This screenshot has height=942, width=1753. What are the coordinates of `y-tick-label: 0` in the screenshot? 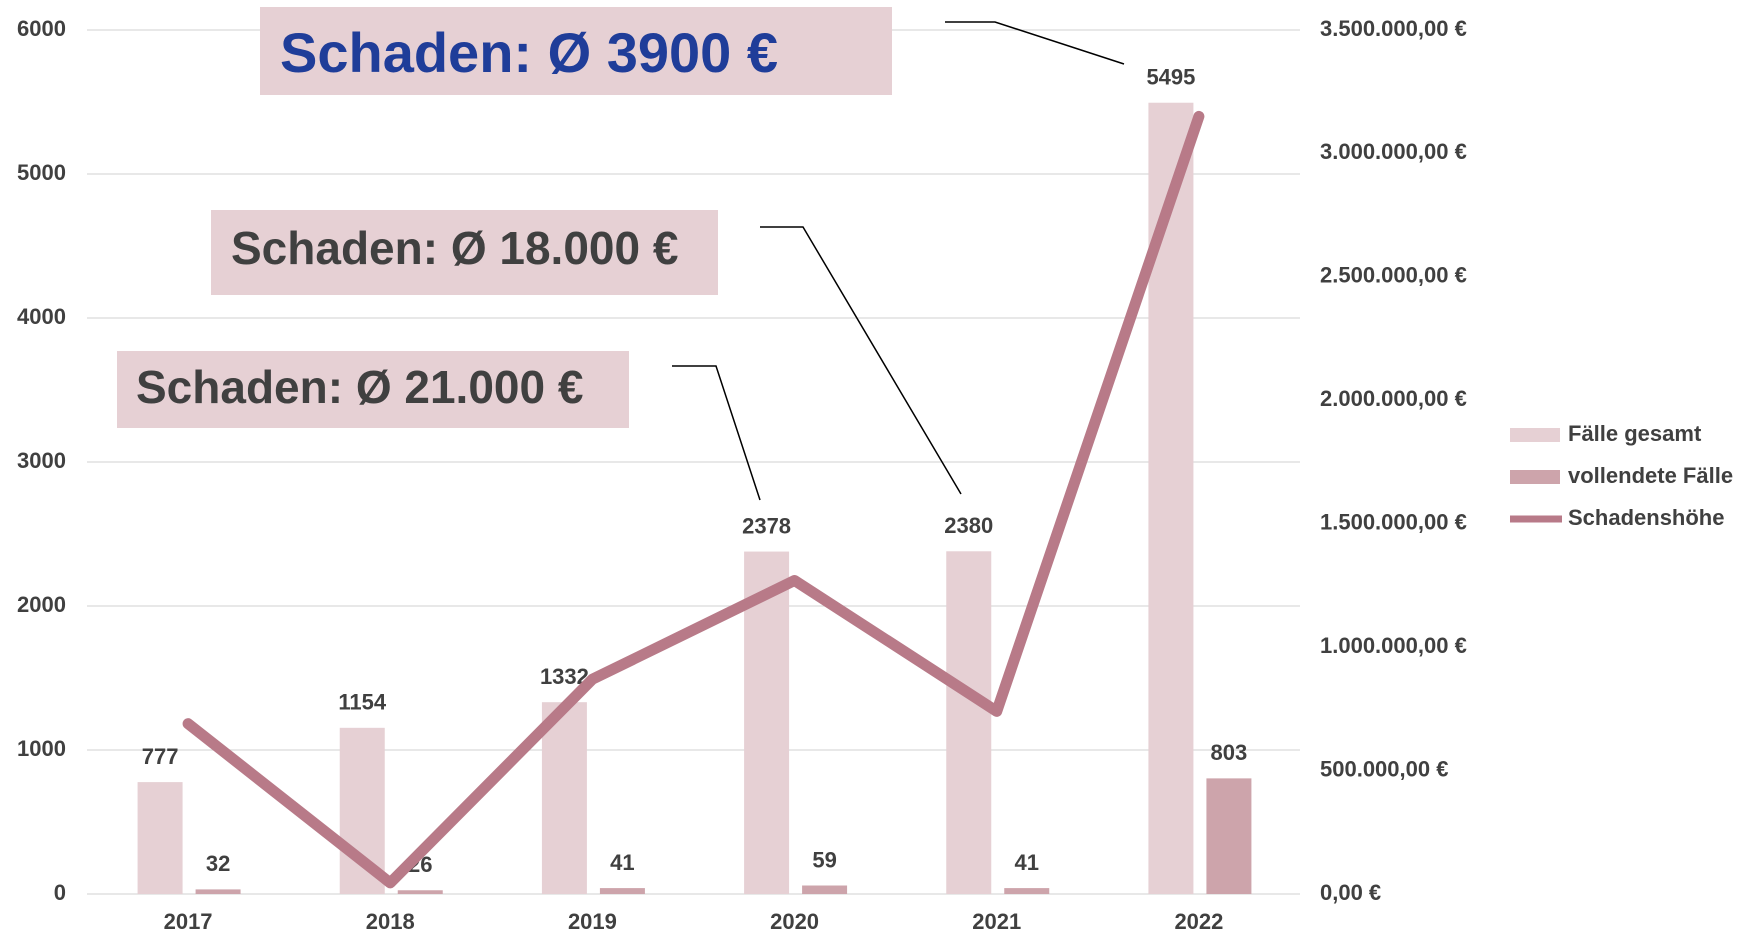 It's located at (60, 892).